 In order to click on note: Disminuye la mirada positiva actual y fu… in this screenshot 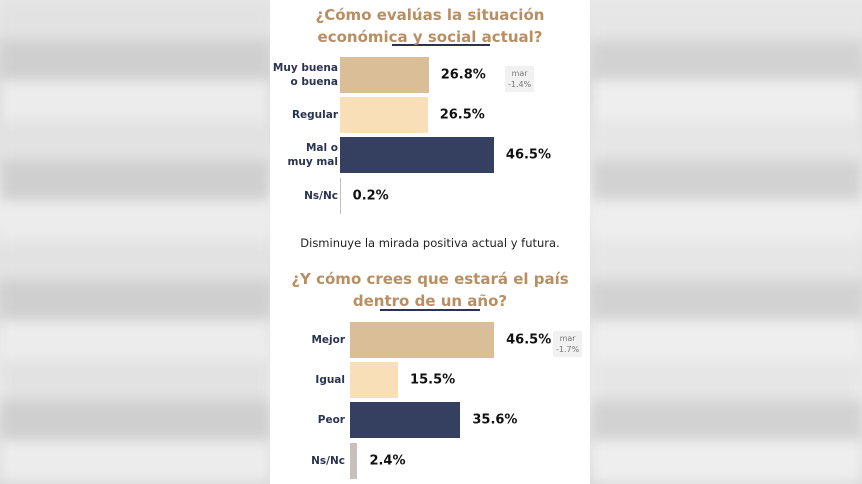, I will do `click(430, 243)`.